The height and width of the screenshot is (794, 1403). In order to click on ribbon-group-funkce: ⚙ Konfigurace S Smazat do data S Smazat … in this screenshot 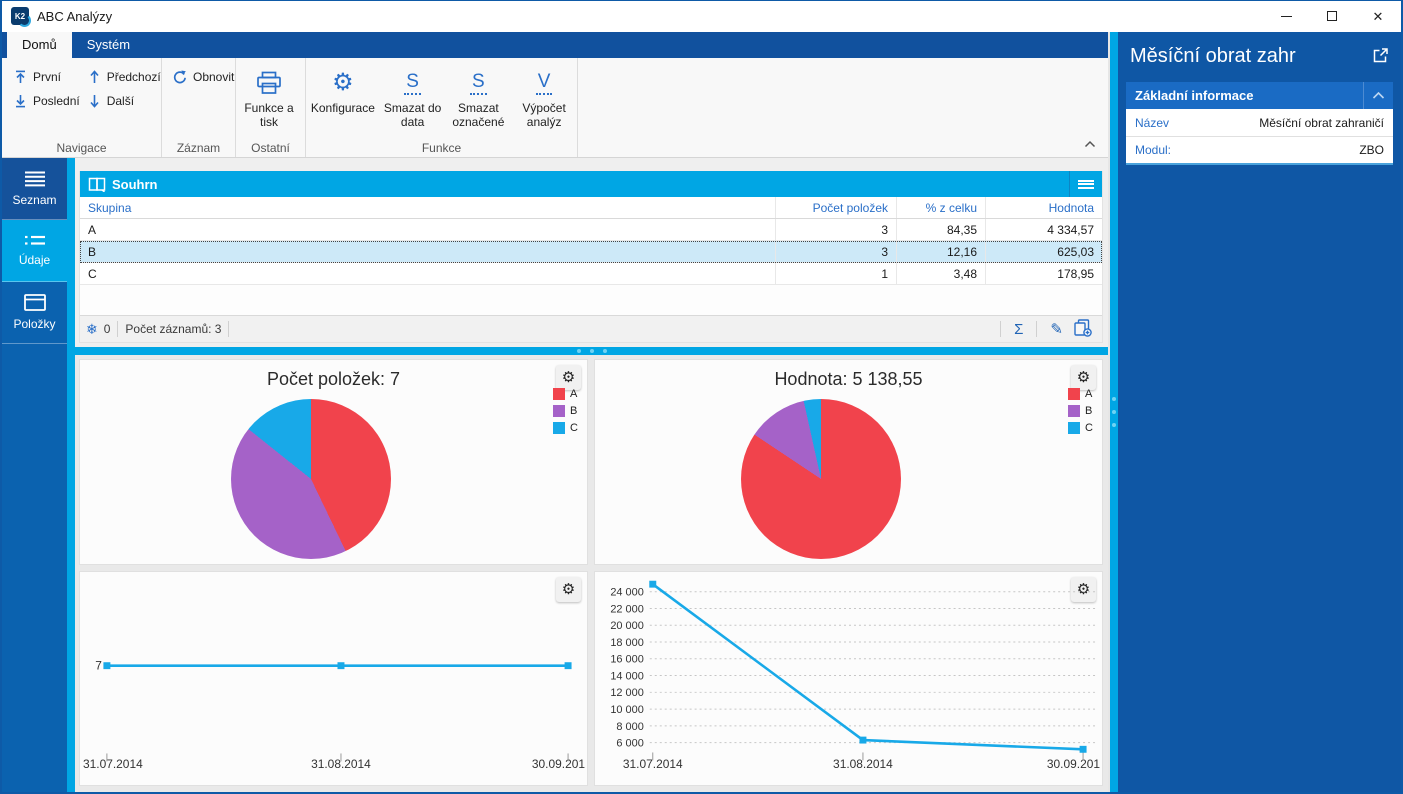, I will do `click(442, 107)`.